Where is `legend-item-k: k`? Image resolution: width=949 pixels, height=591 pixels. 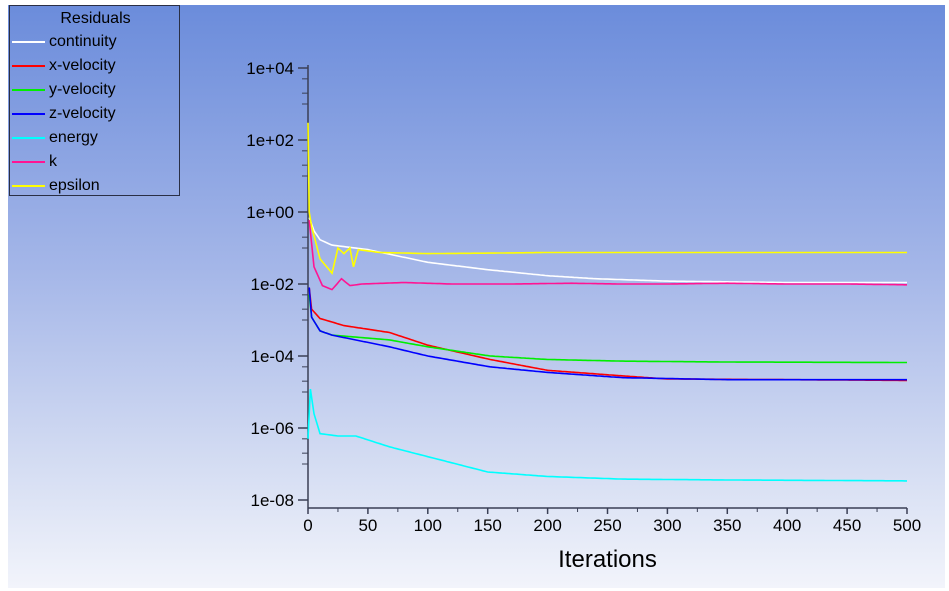 legend-item-k: k is located at coordinates (34, 162).